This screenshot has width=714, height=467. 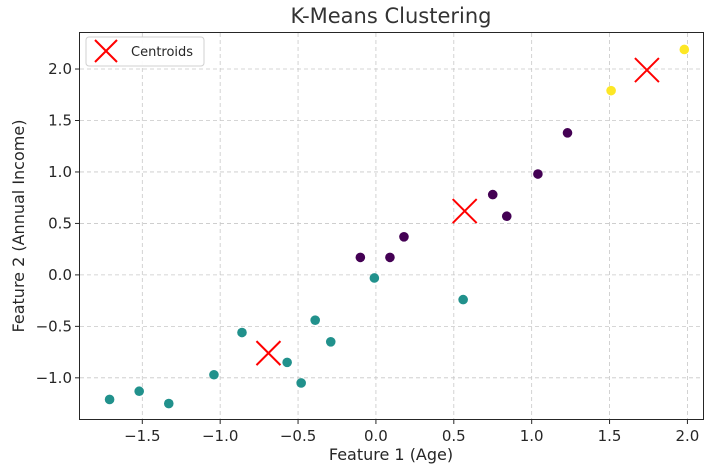 I want to click on y-tick-label: 1.5, so click(x=60, y=120).